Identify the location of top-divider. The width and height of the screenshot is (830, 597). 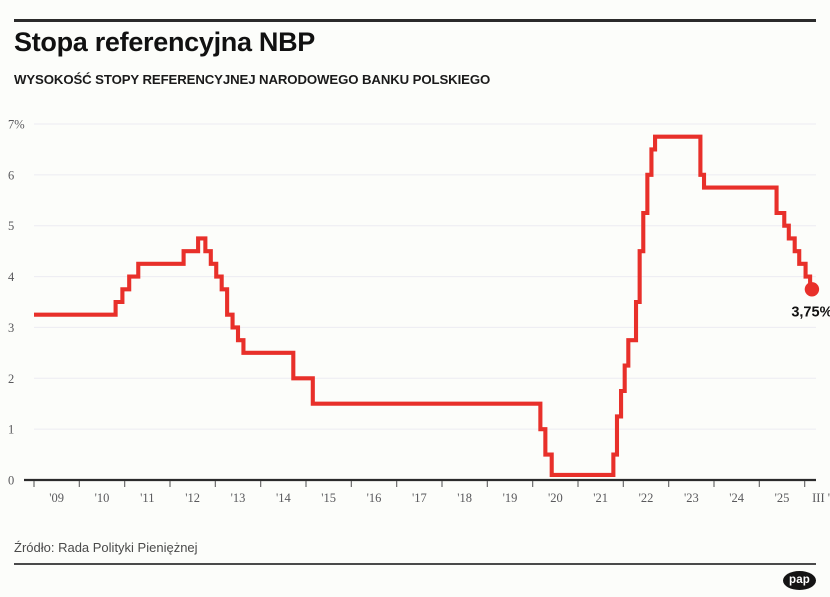
(415, 20).